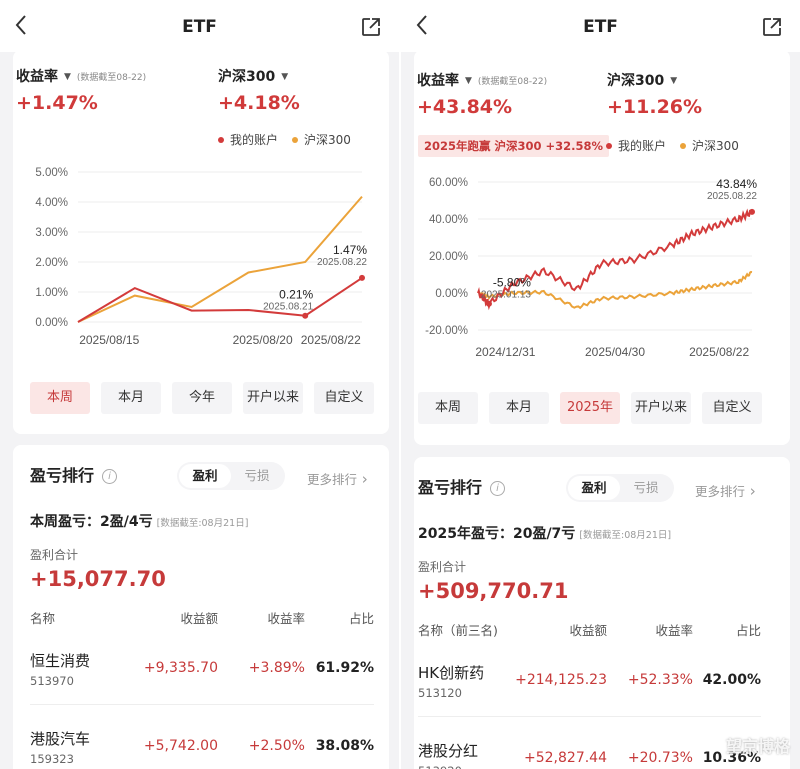  I want to click on table-row: HK创新药 513120 +214,125.23 +52.33% 42.00%, so click(600, 687).